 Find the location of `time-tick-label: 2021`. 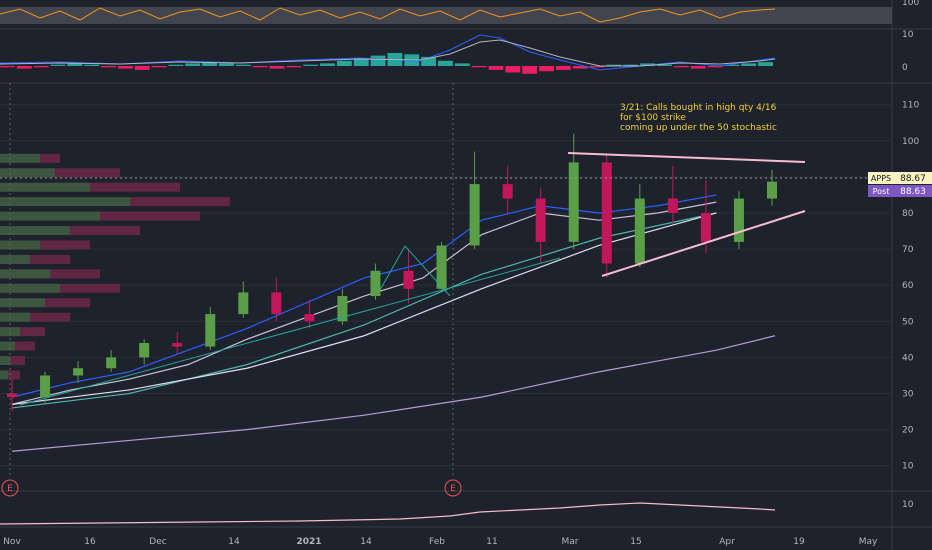

time-tick-label: 2021 is located at coordinates (308, 542).